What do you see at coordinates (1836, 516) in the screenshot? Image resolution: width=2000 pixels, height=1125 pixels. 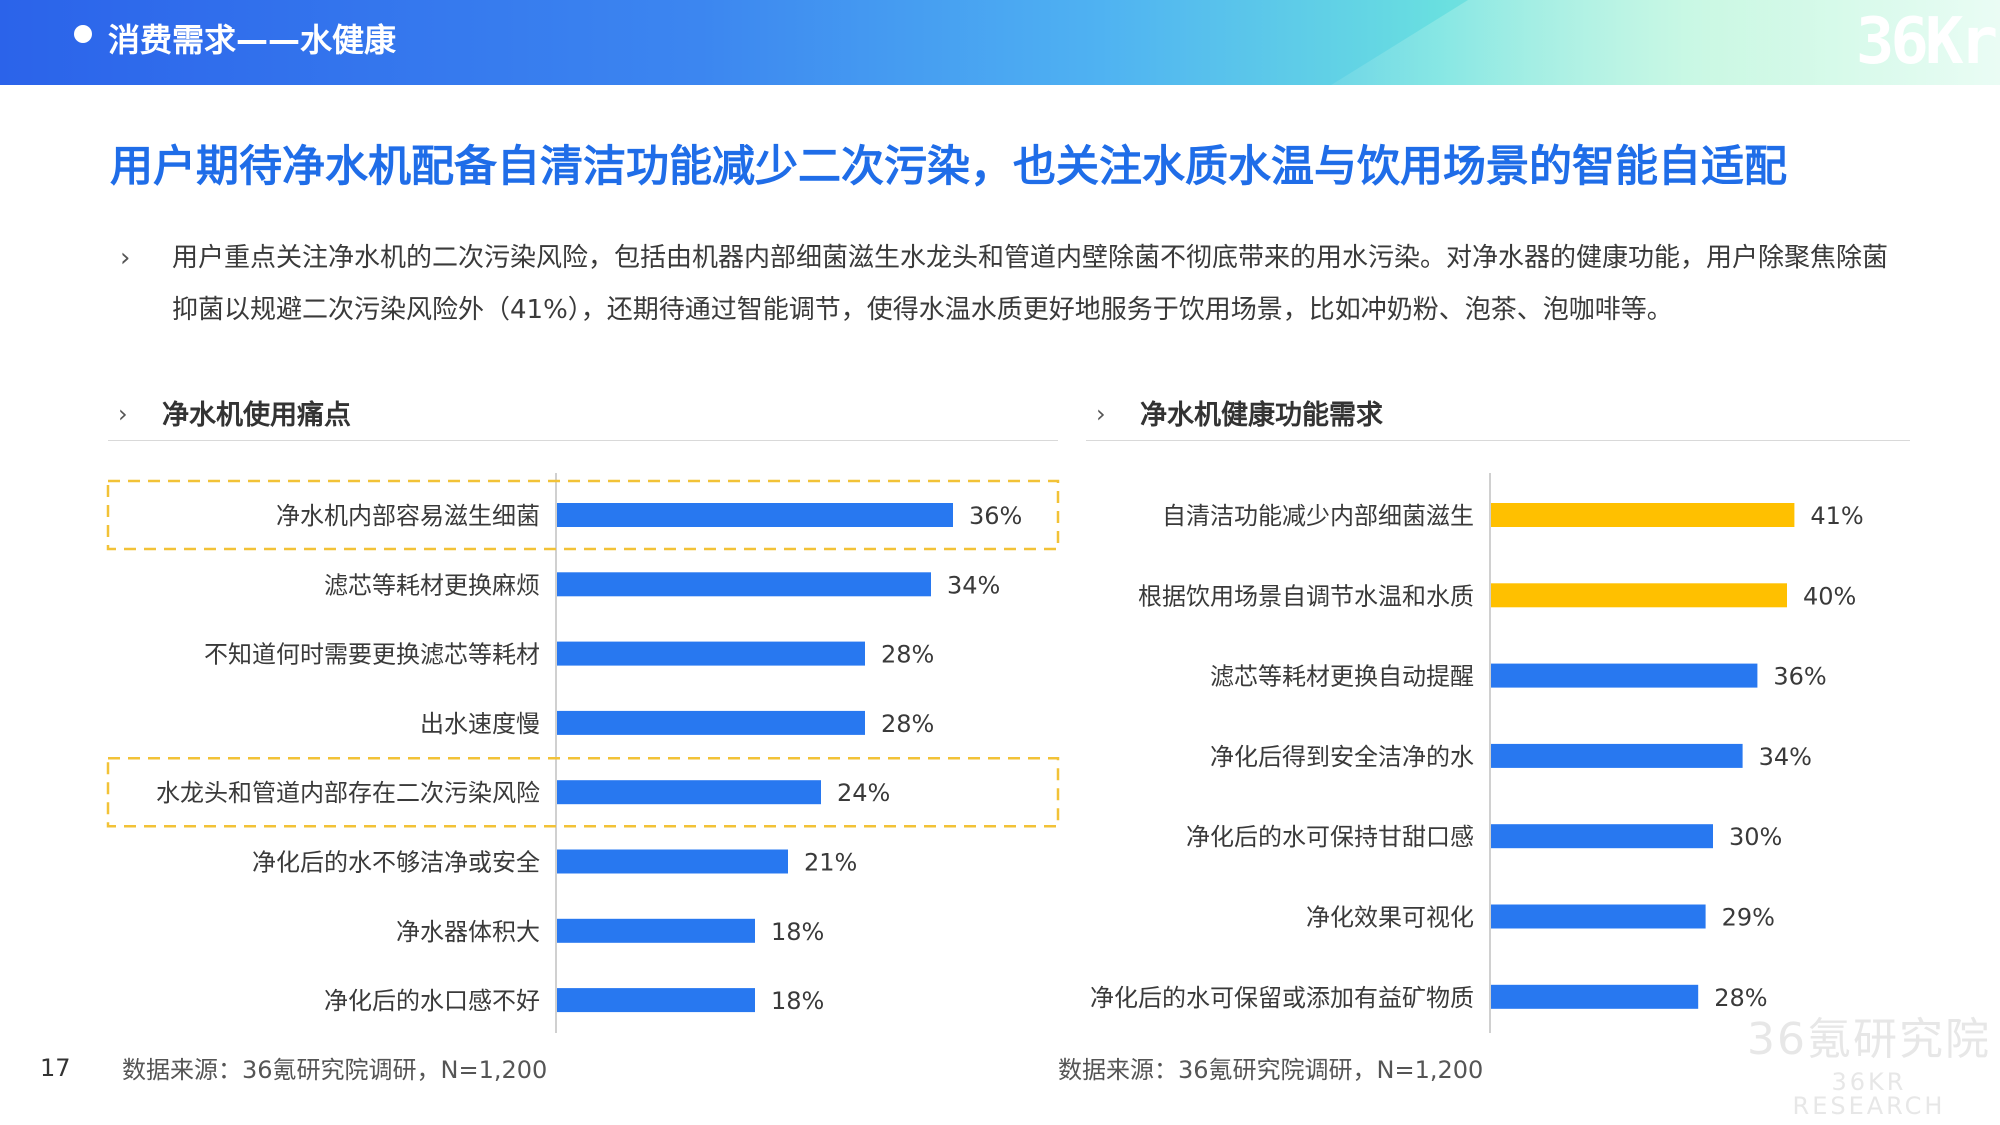 I see `data-label: 41%` at bounding box center [1836, 516].